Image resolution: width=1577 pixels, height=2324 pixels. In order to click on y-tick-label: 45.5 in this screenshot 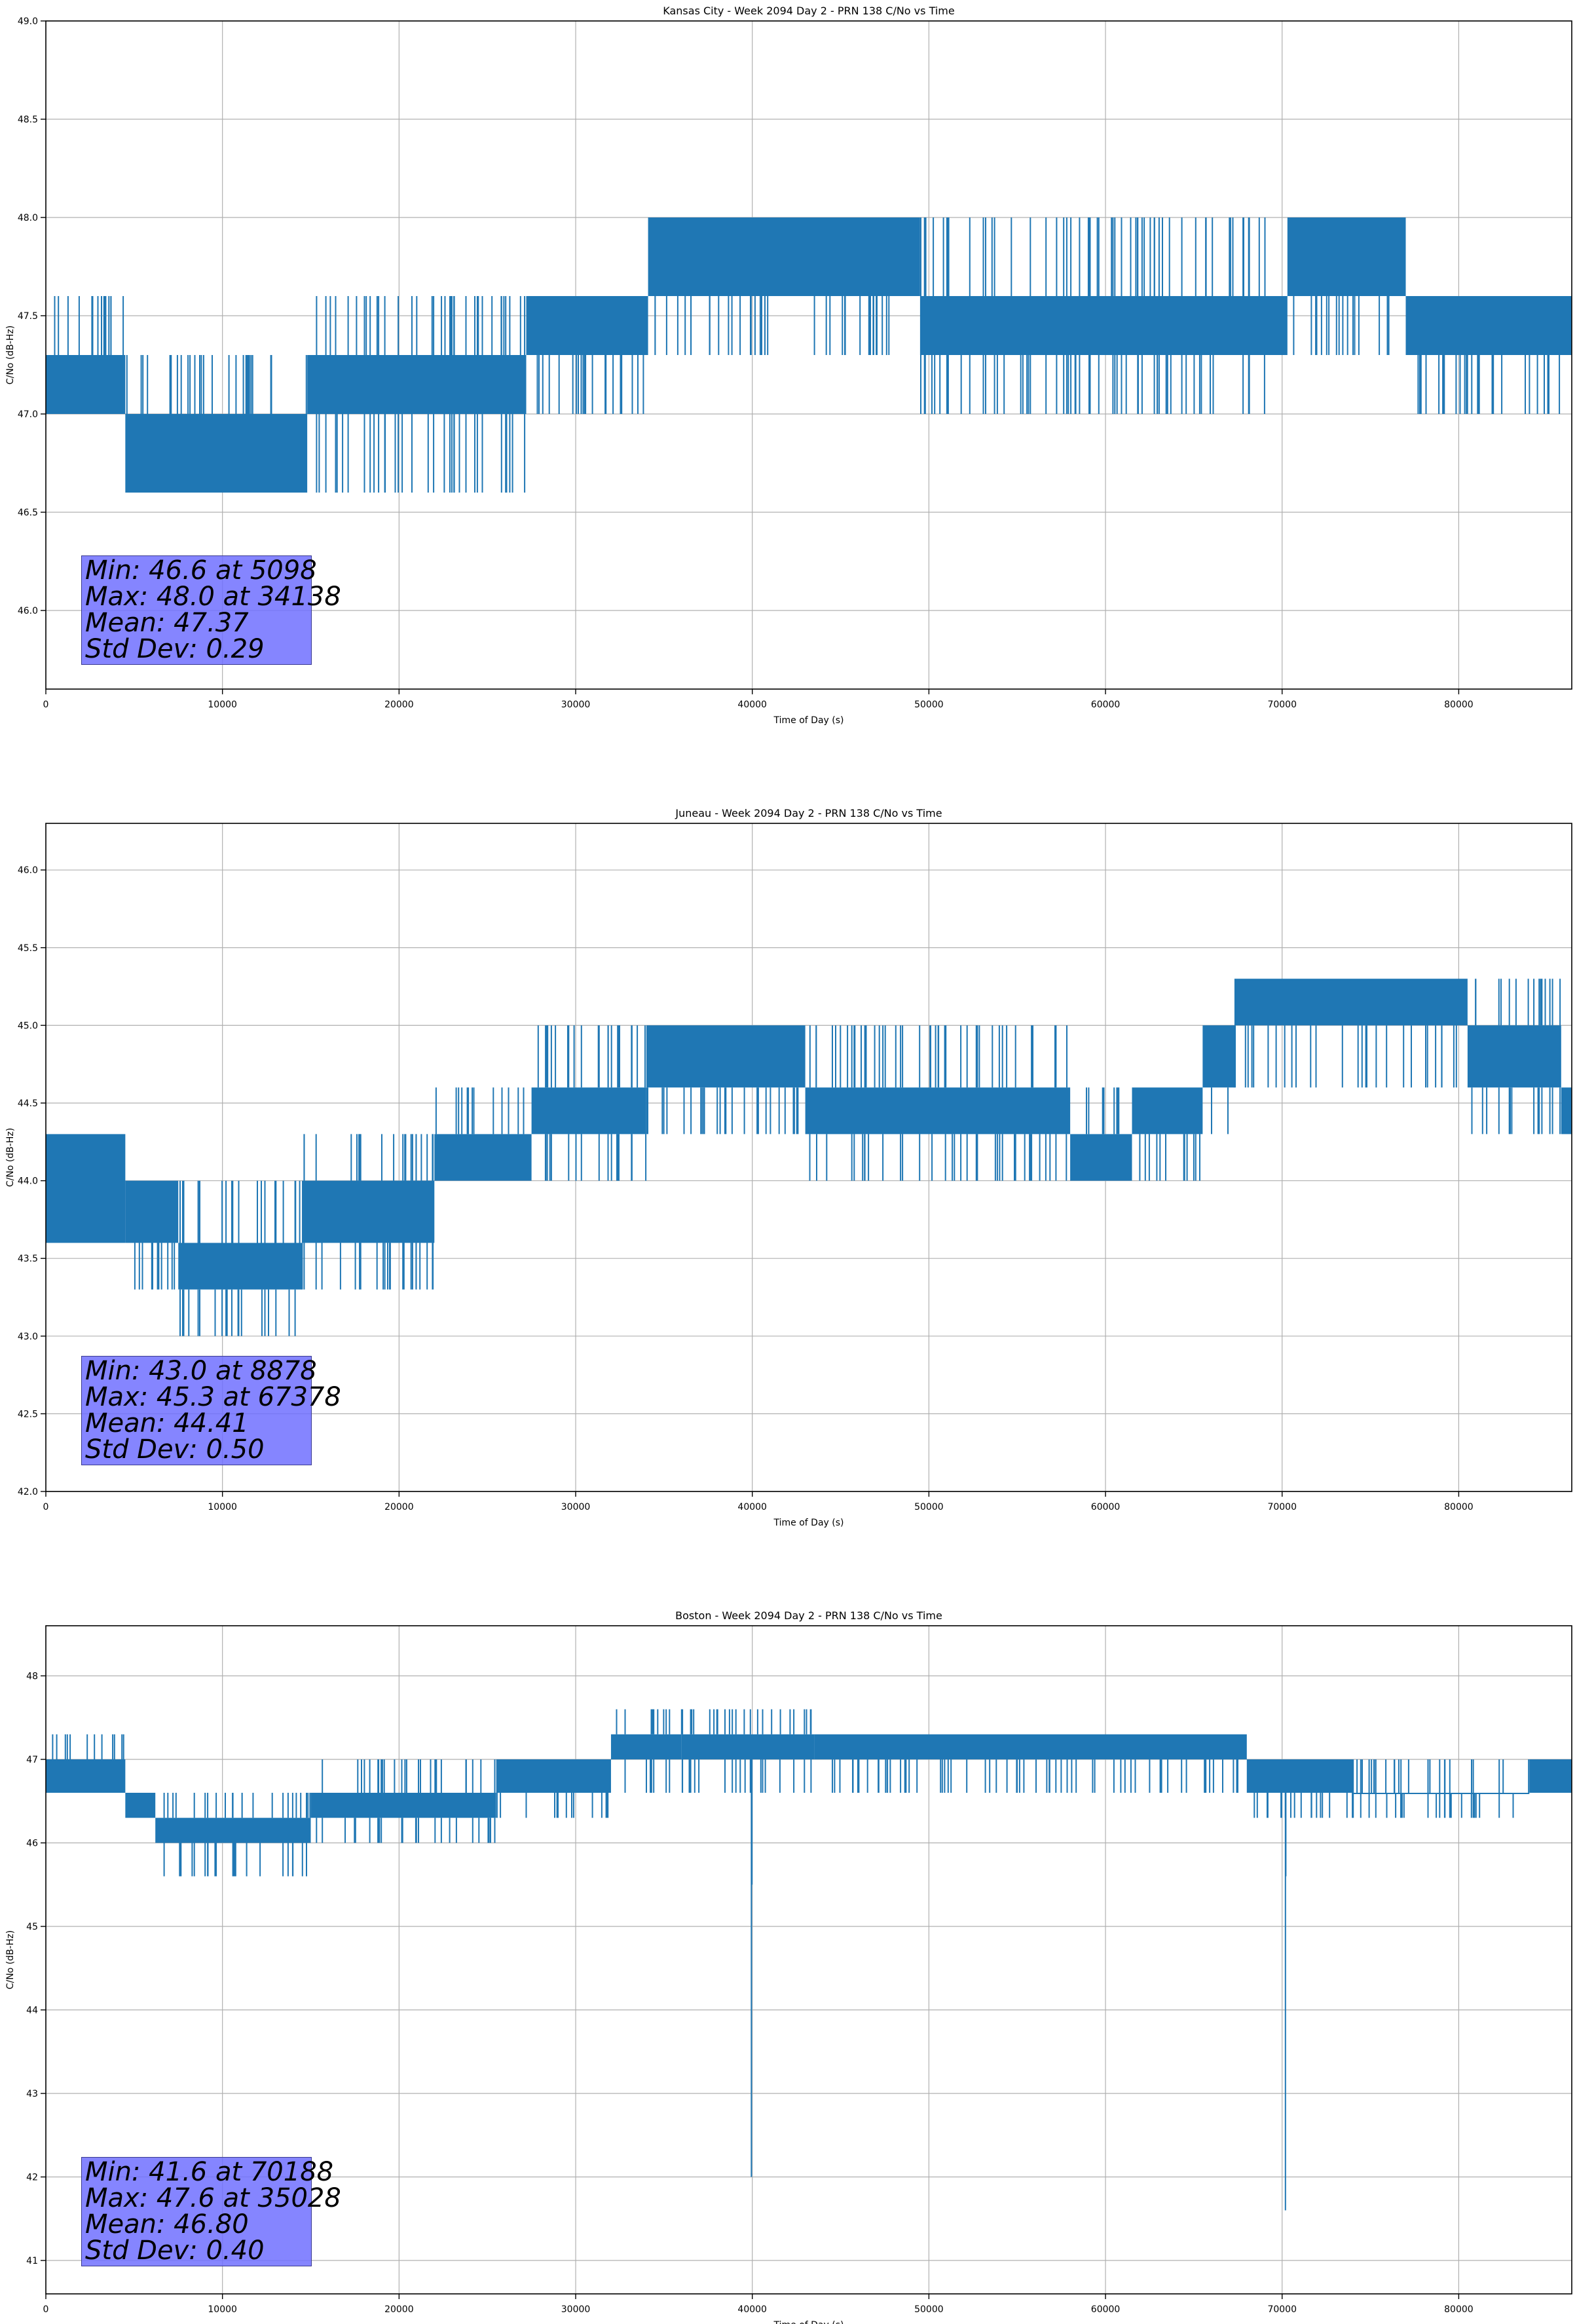, I will do `click(28, 948)`.